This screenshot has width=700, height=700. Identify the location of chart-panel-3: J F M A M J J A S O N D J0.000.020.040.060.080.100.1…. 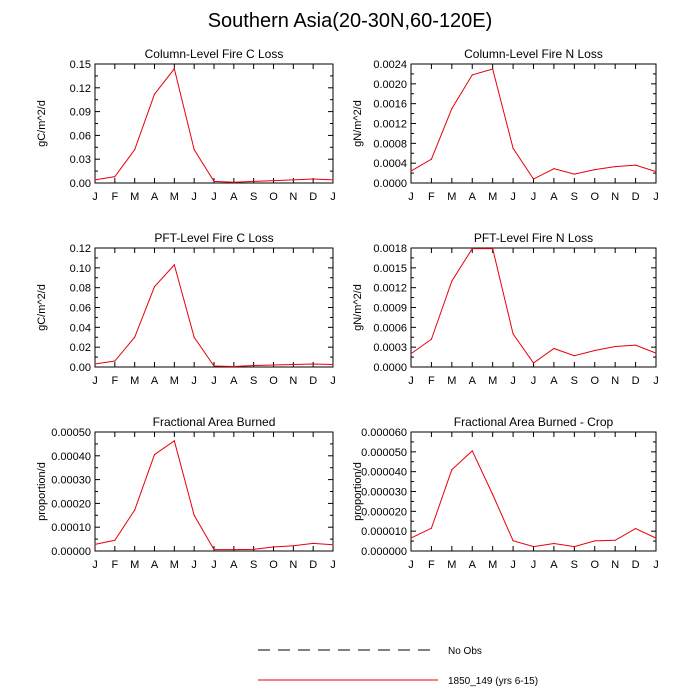
(186, 309).